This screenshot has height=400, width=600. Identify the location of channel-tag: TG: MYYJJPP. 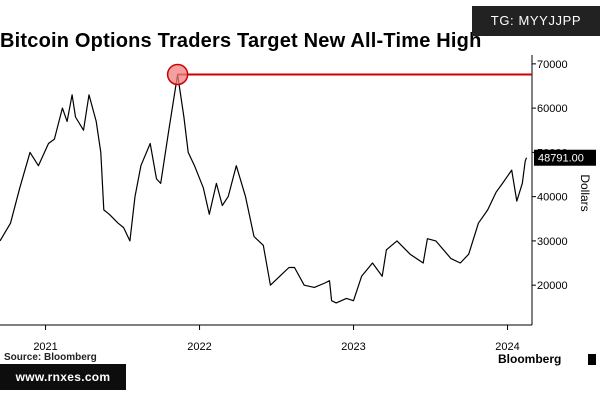
(536, 21).